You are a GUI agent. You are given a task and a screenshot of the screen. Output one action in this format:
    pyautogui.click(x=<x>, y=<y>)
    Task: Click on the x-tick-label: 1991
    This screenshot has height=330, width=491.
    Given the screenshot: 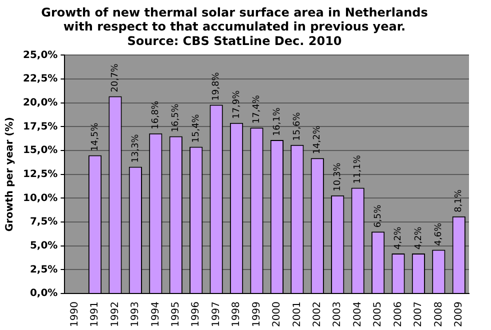 What is the action you would take?
    pyautogui.click(x=95, y=315)
    